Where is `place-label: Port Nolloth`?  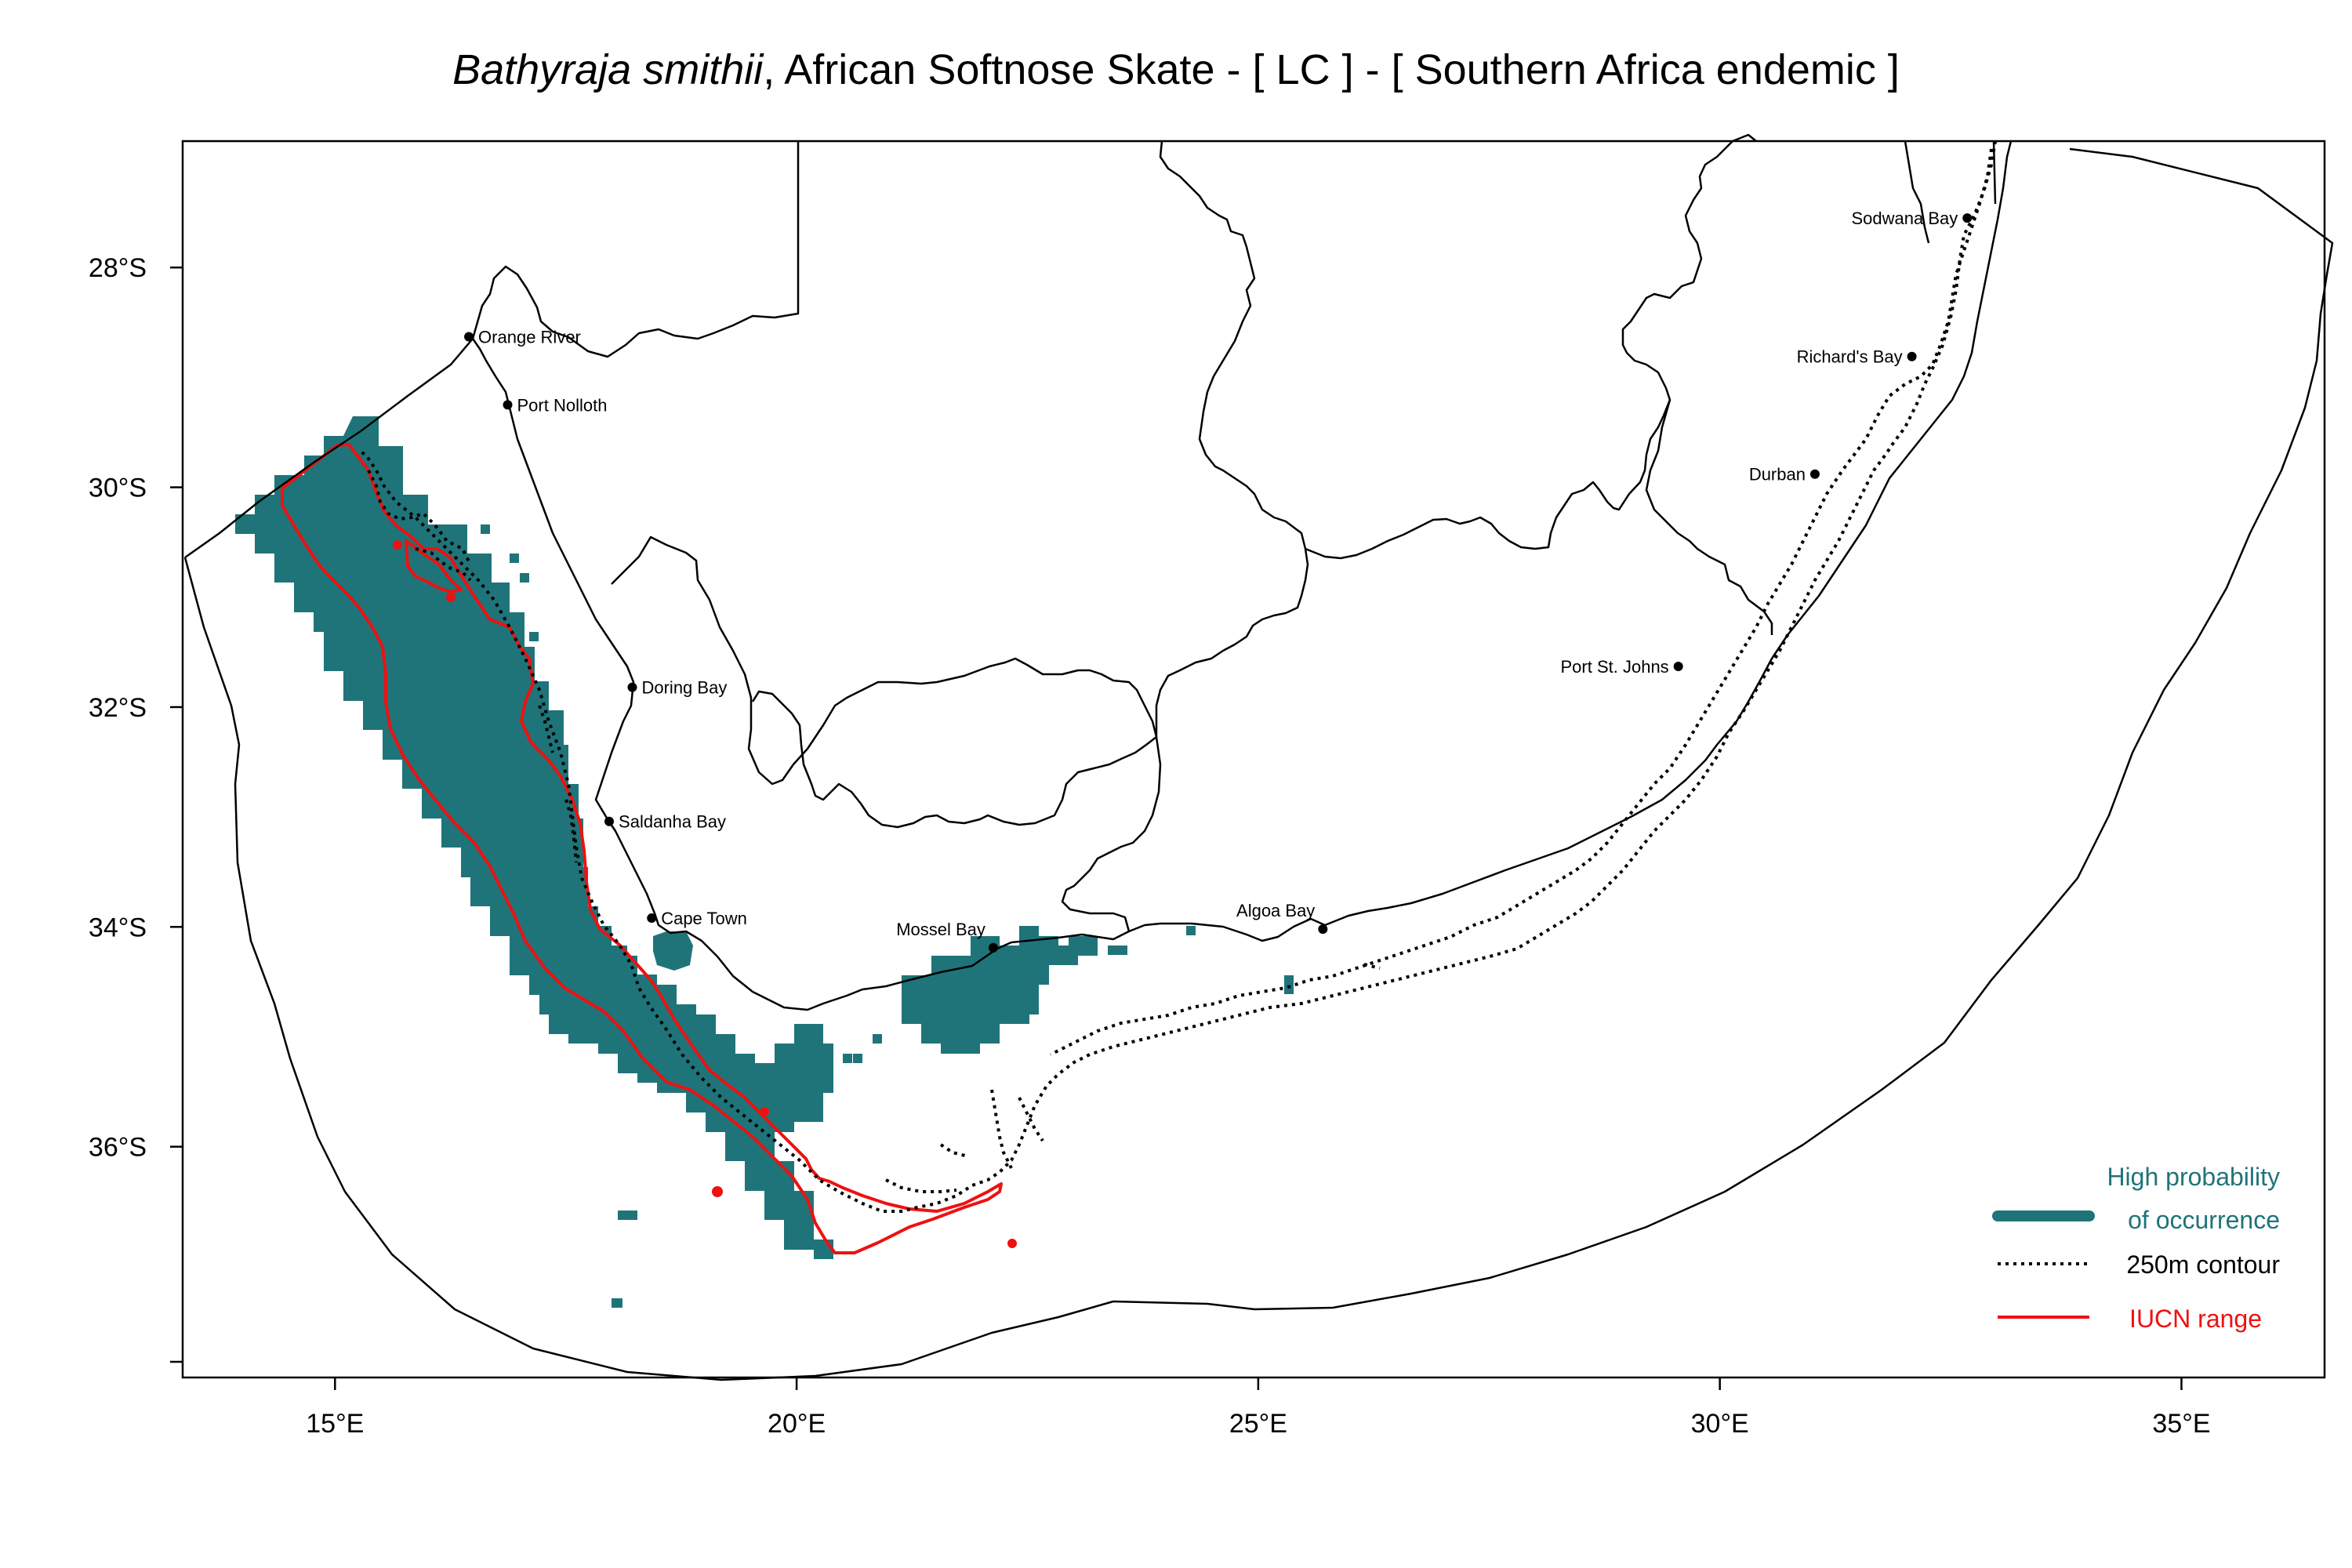 place-label: Port Nolloth is located at coordinates (562, 405).